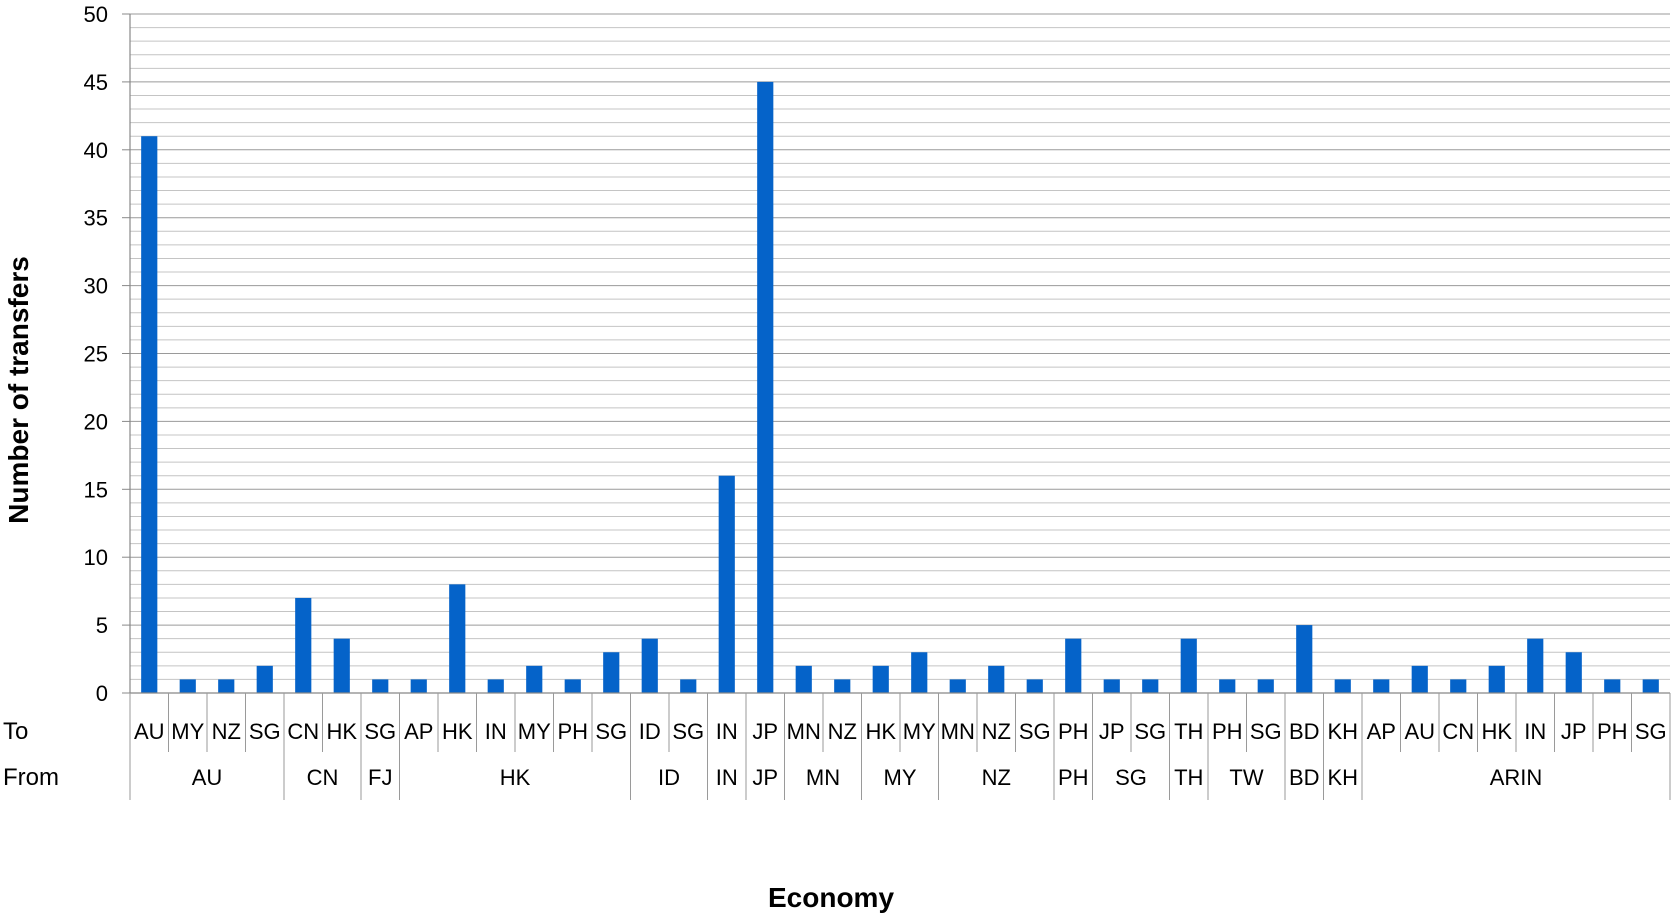  What do you see at coordinates (1342, 777) in the screenshot?
I see `from-group-label: KH` at bounding box center [1342, 777].